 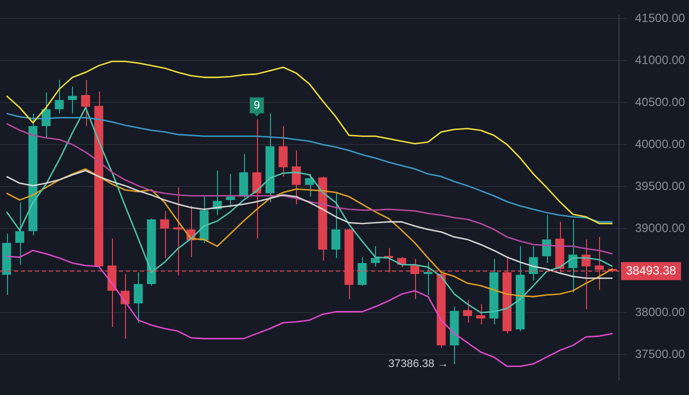 What do you see at coordinates (660, 185) in the screenshot?
I see `y-tick-label: 39500.00` at bounding box center [660, 185].